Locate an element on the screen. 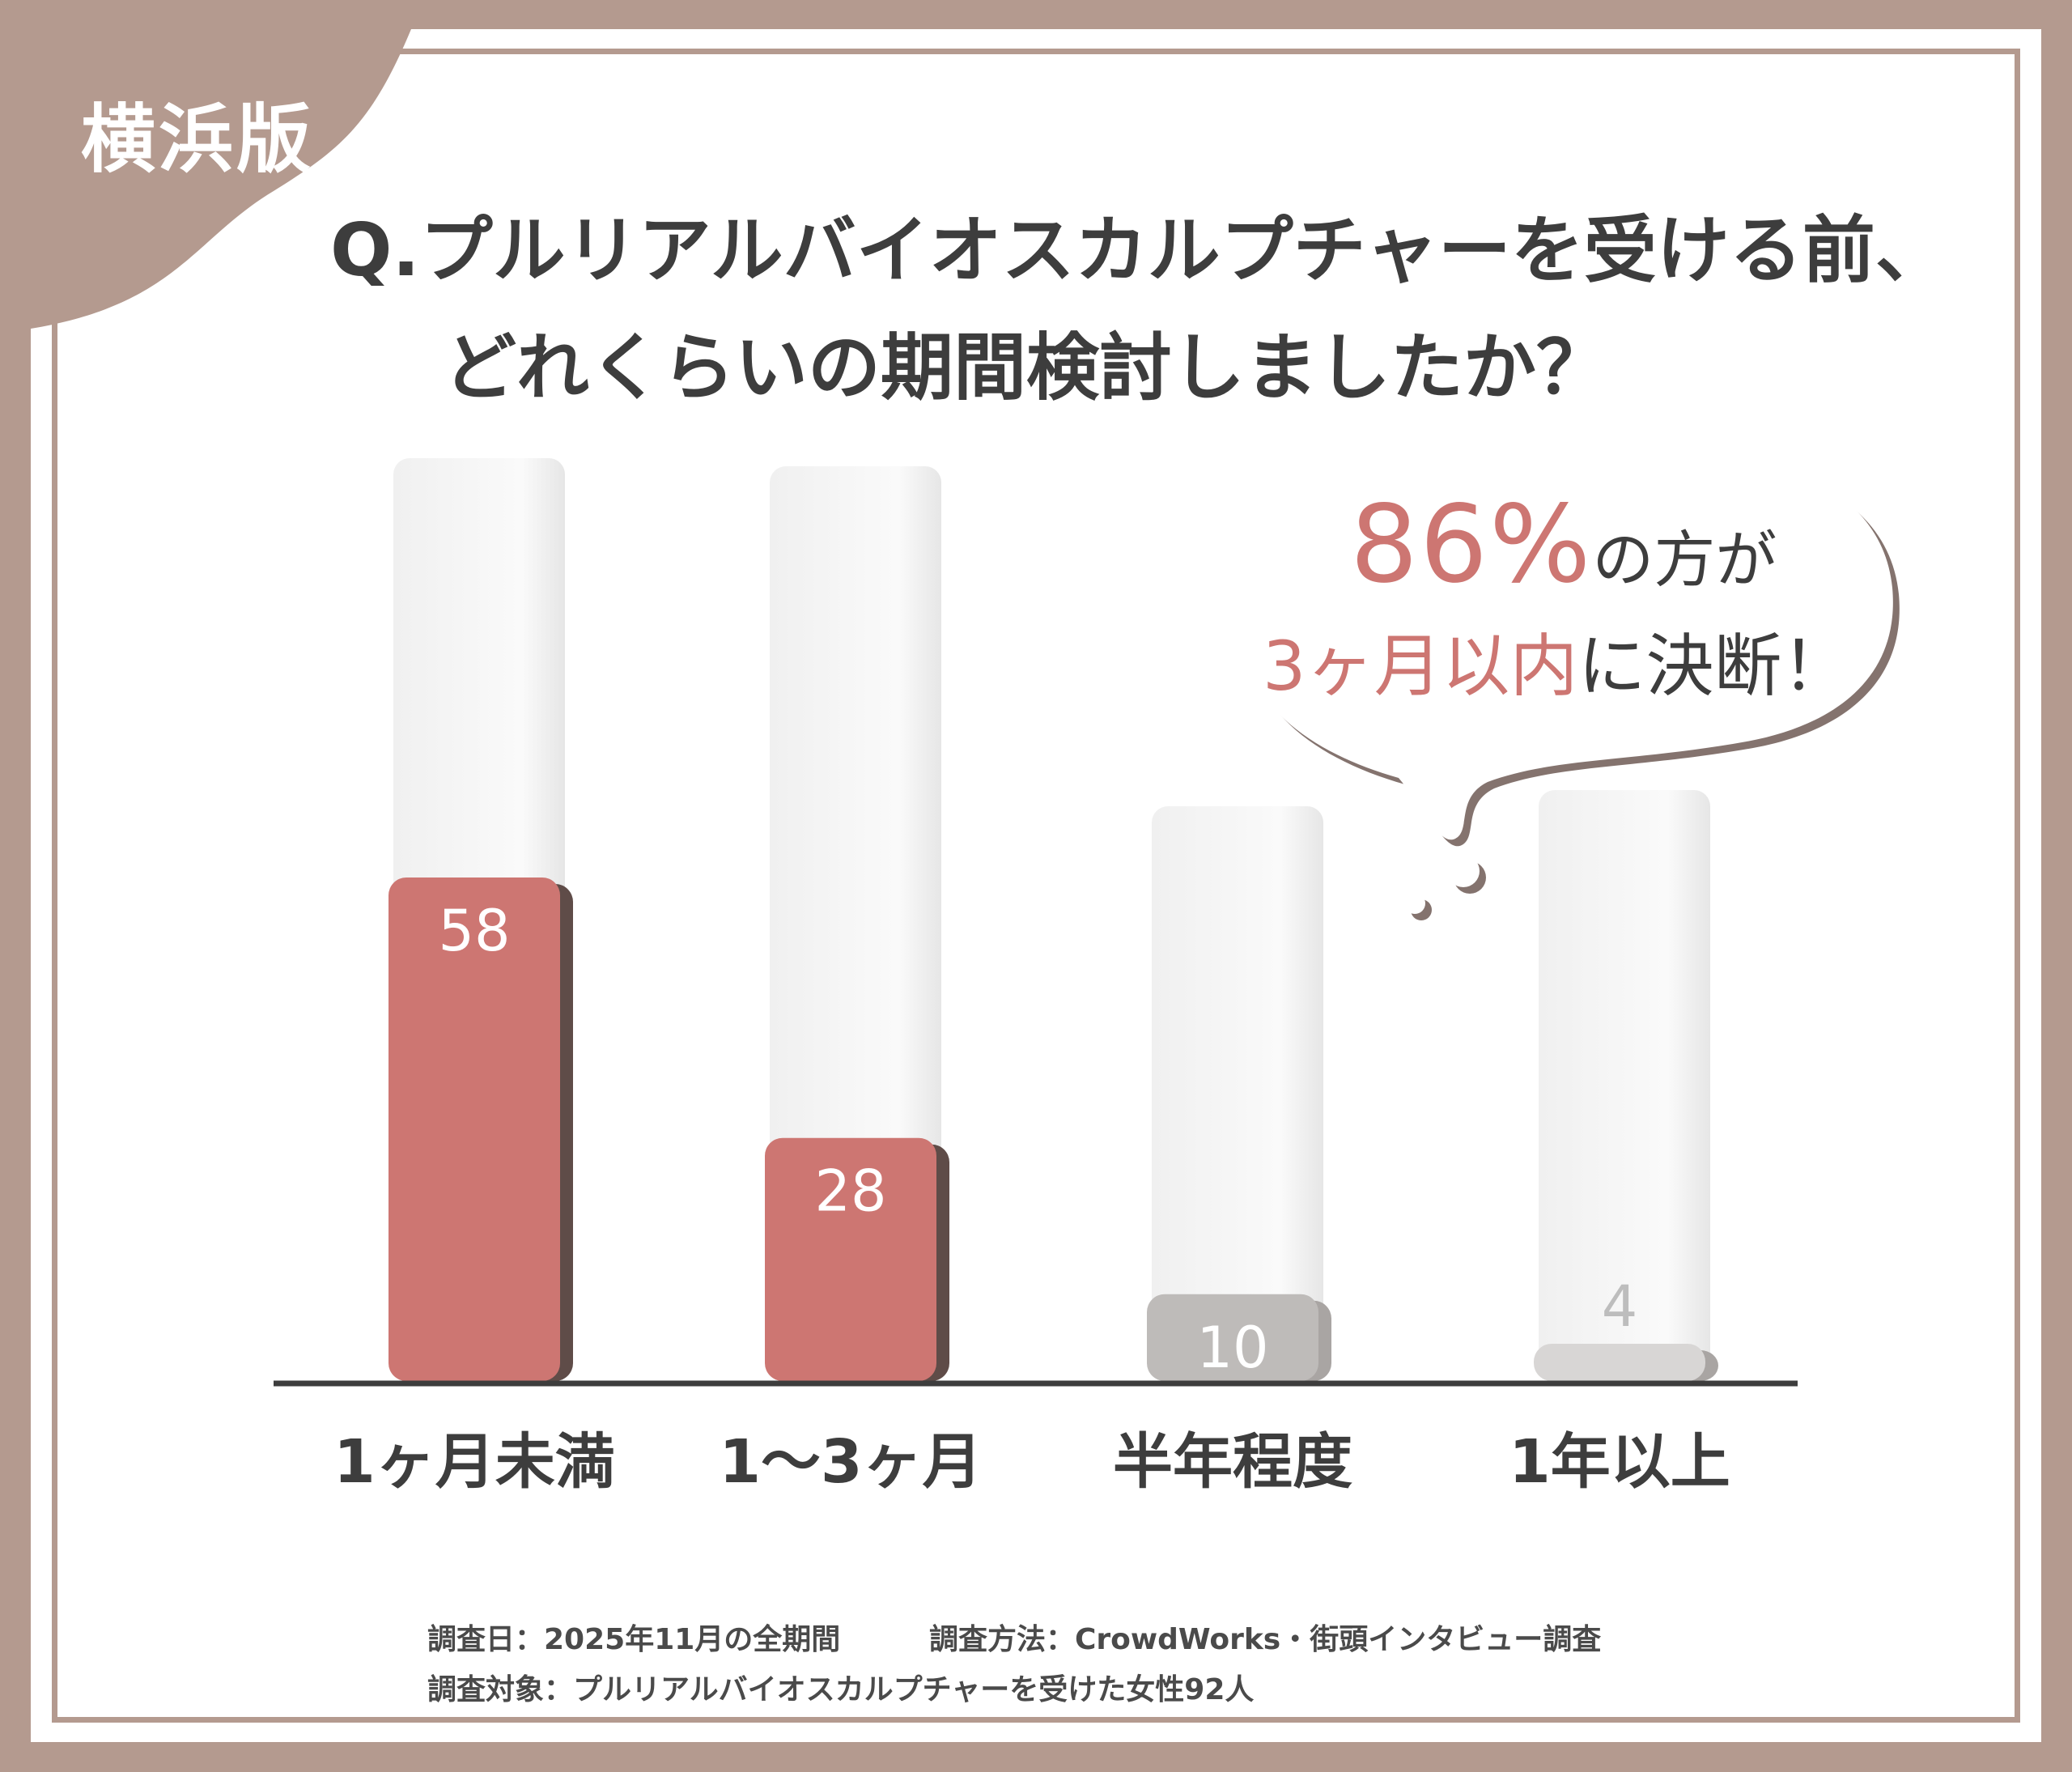 This screenshot has width=2072, height=1772. bar-value-label-1: 58 is located at coordinates (474, 931).